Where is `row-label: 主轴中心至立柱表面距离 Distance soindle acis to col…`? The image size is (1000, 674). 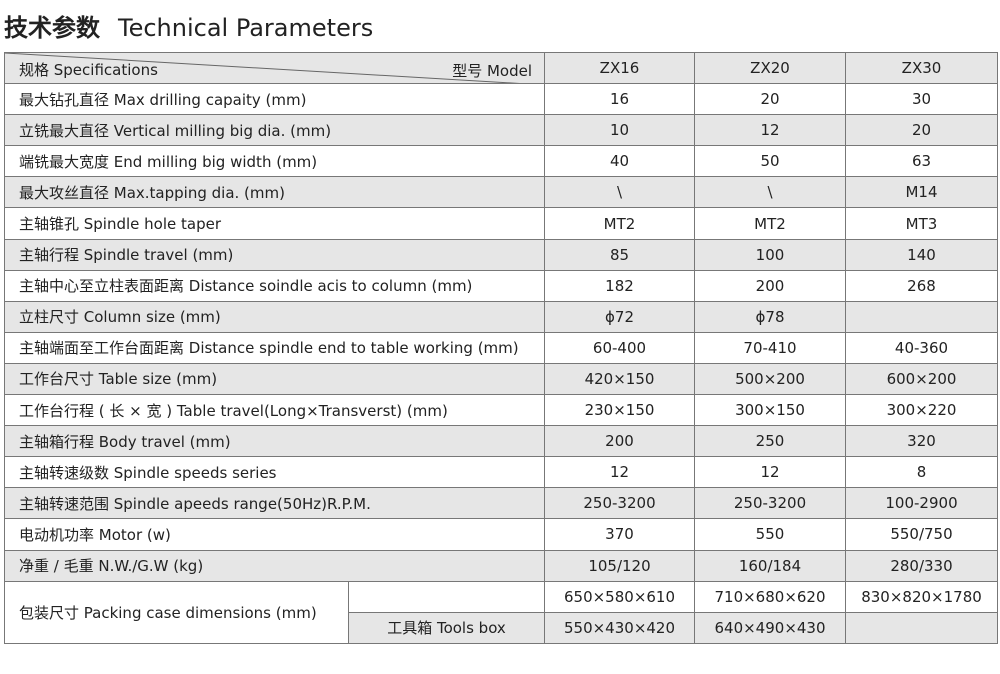
row-label: 主轴中心至立柱表面距离 Distance soindle acis to col… is located at coordinates (274, 285).